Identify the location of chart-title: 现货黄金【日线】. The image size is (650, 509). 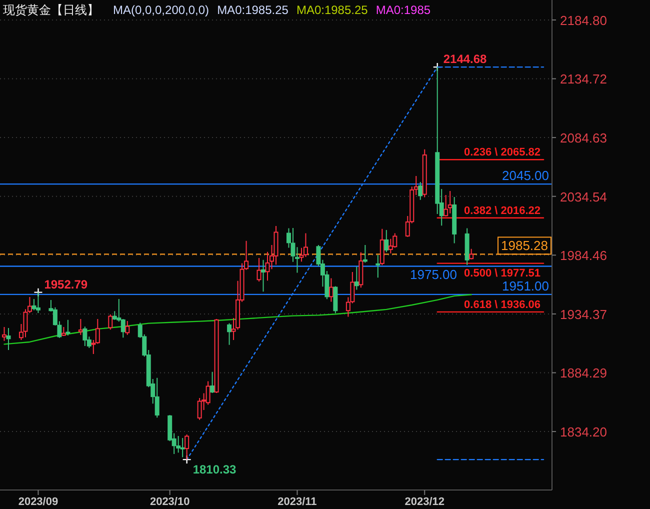
(51, 10).